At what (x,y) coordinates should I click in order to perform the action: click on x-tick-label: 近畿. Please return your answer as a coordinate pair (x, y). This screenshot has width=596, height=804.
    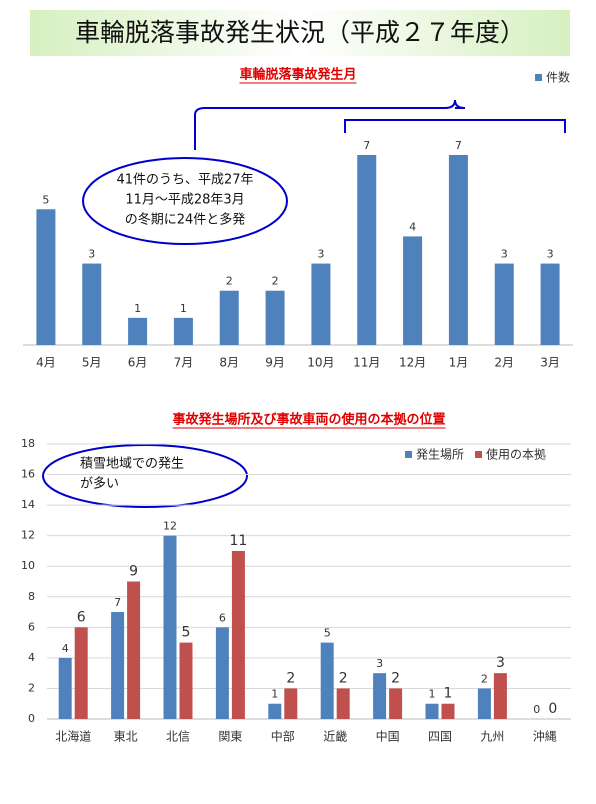
    Looking at the image, I should click on (335, 737).